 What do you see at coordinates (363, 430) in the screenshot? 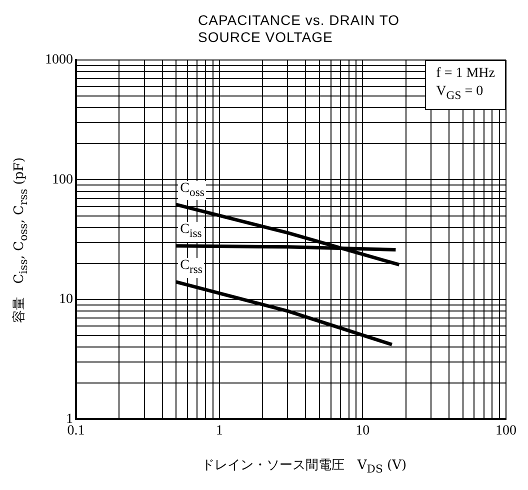
I see `x-tick-label: 10` at bounding box center [363, 430].